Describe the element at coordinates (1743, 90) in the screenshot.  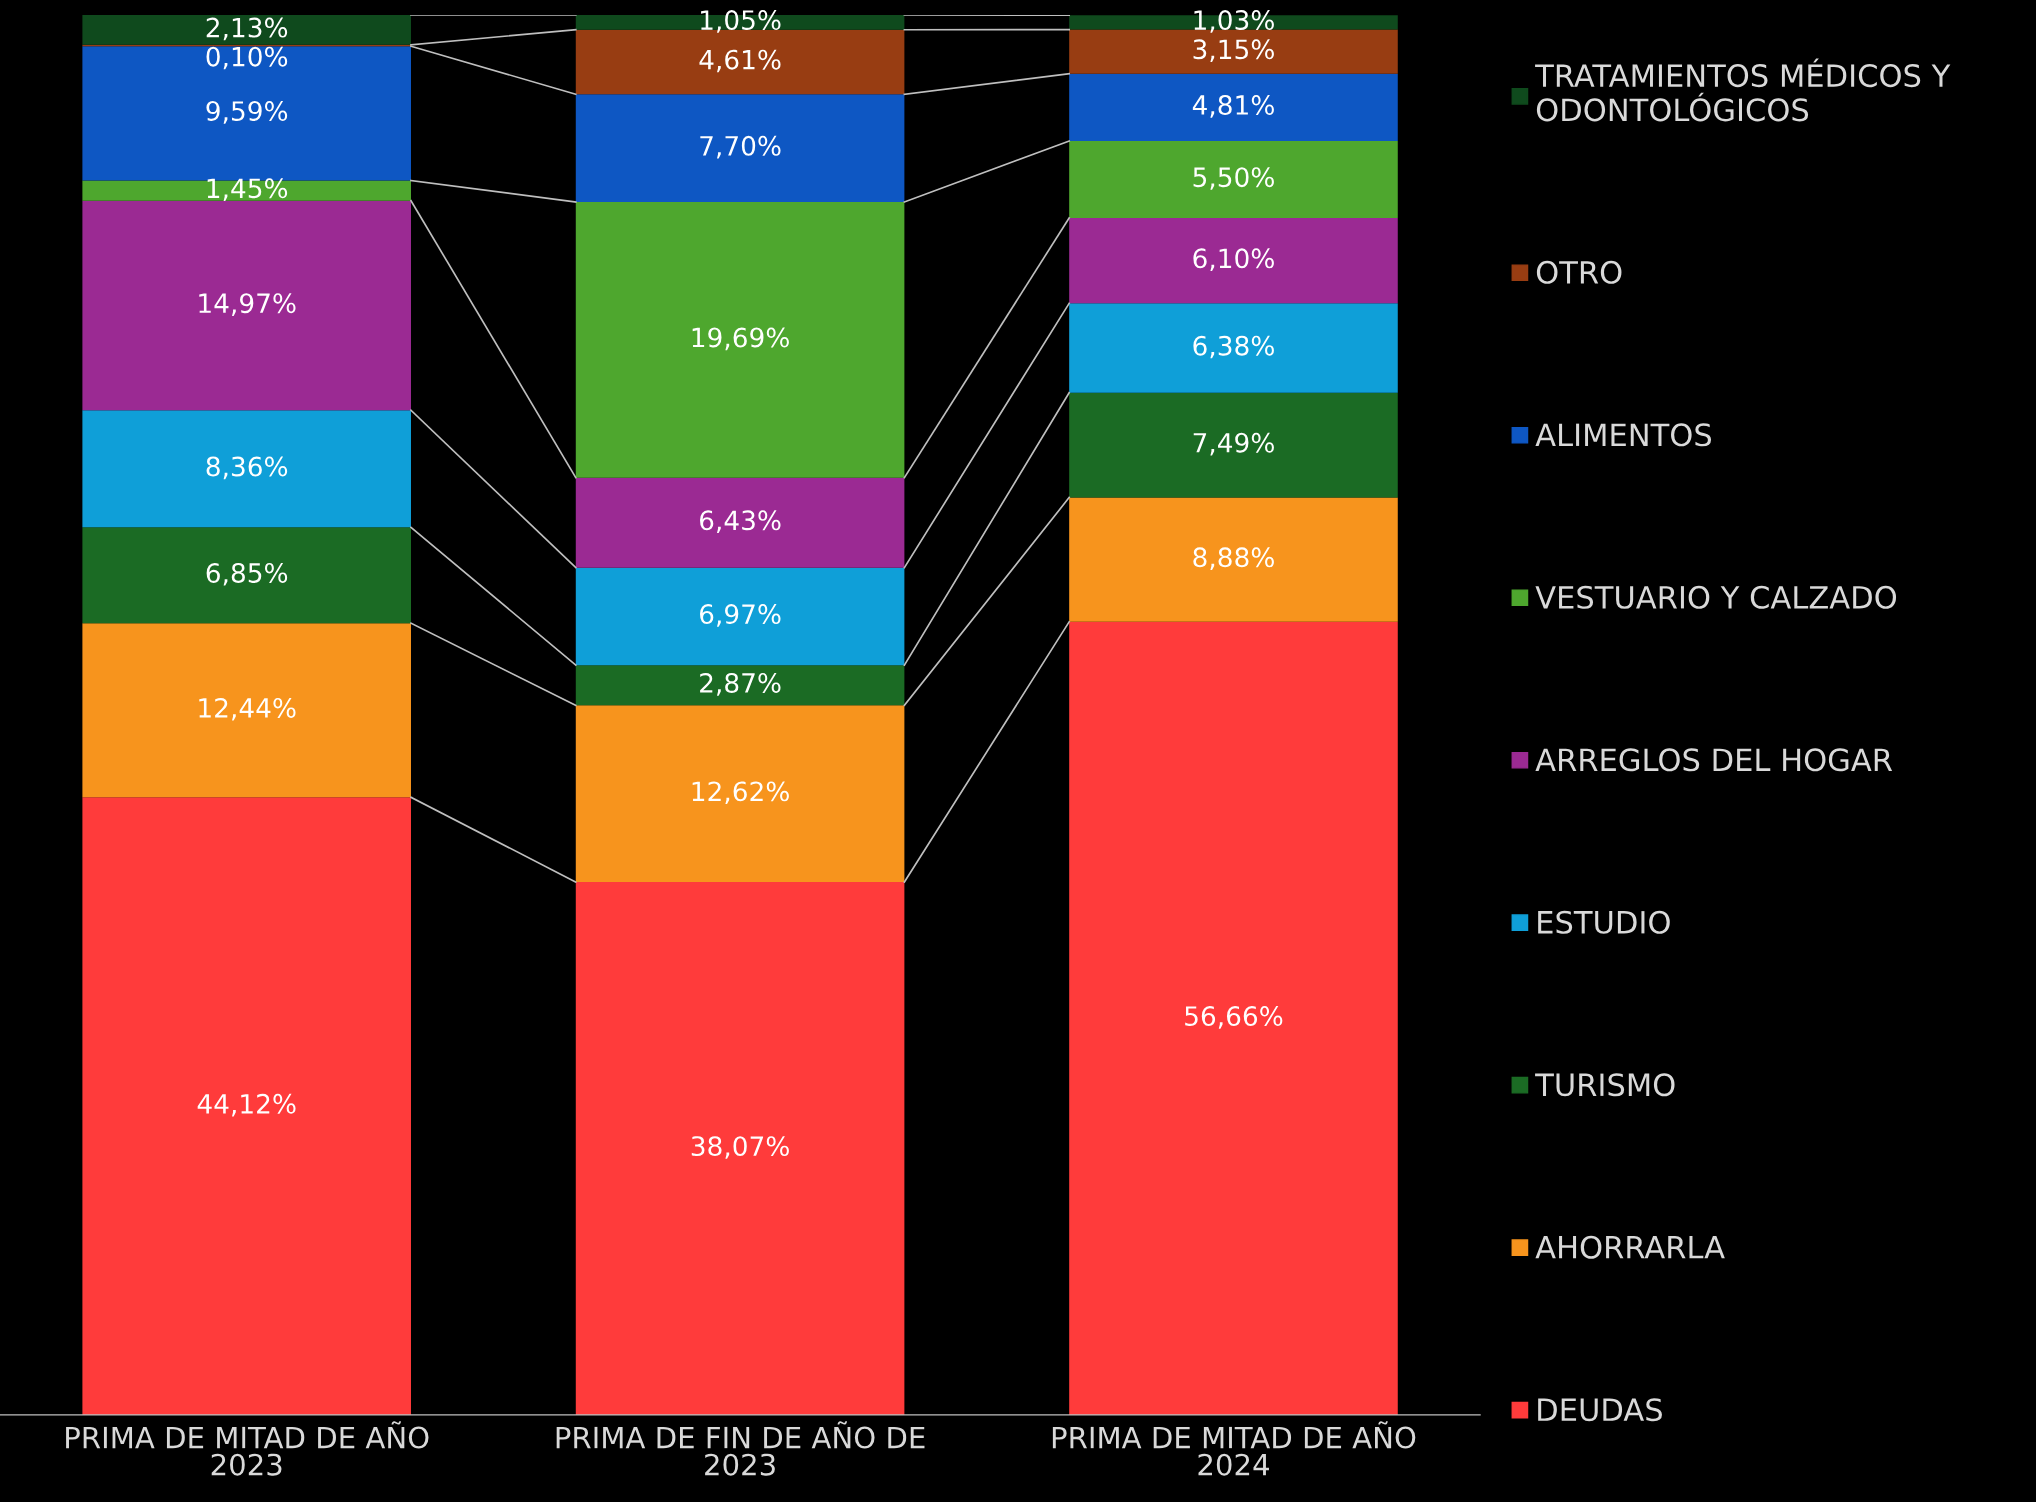
I see `legend-label: TRATAMIENTOS MÉDICOS Y ODONTOLÓGICOS` at that location.